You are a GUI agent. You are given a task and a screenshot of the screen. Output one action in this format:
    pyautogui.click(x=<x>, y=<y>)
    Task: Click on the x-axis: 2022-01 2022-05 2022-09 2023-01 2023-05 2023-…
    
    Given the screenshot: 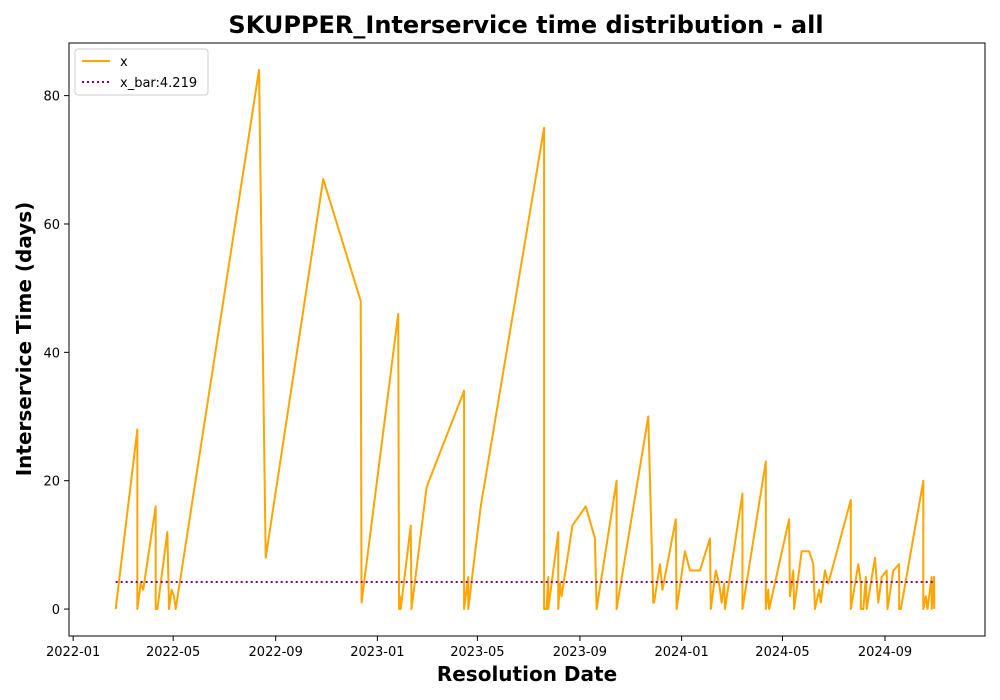 What is the action you would take?
    pyautogui.click(x=479, y=648)
    